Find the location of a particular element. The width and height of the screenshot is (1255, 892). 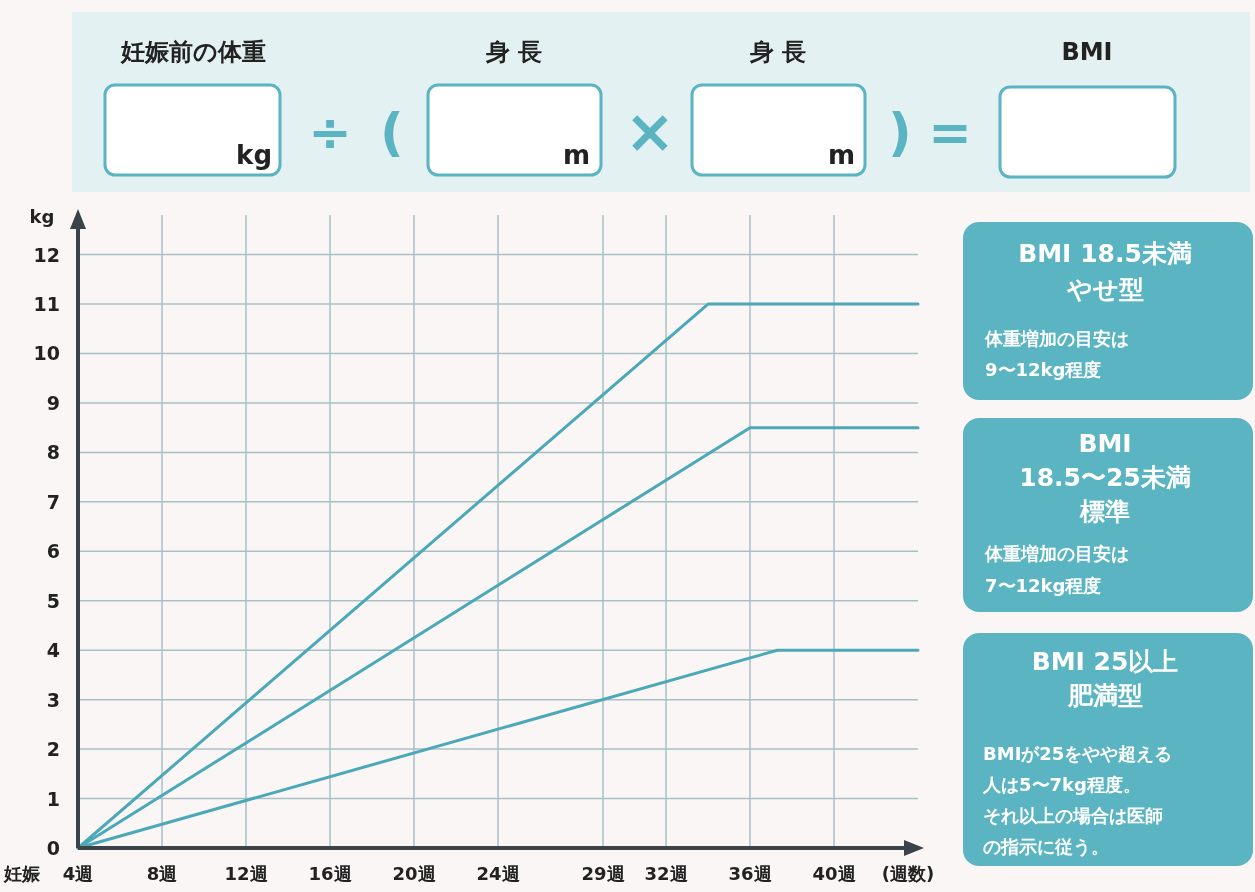

y-axis-title: kg is located at coordinates (42, 216).